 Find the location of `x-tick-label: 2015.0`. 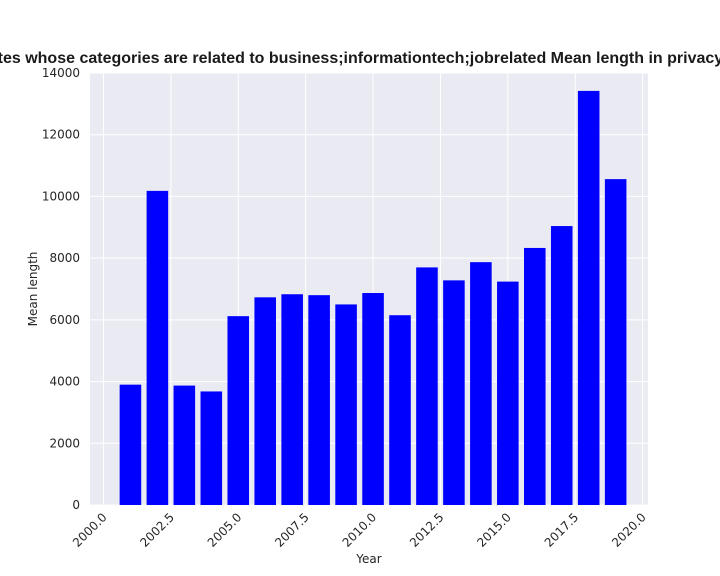

x-tick-label: 2015.0 is located at coordinates (494, 530).